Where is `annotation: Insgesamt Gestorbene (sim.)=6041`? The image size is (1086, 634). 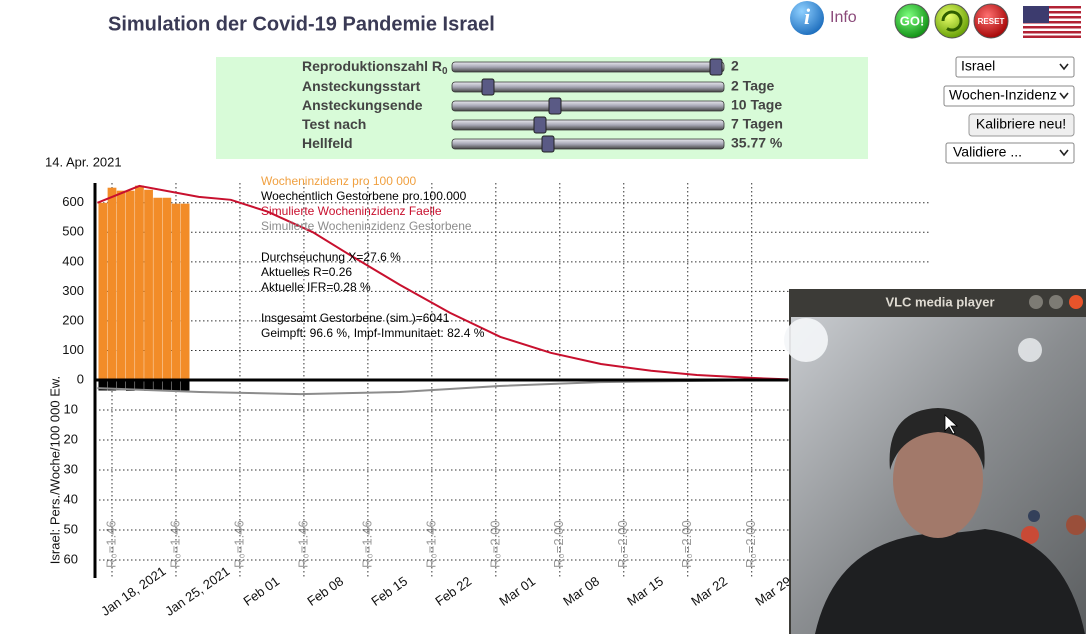
annotation: Insgesamt Gestorbene (sim.)=6041 is located at coordinates (355, 318).